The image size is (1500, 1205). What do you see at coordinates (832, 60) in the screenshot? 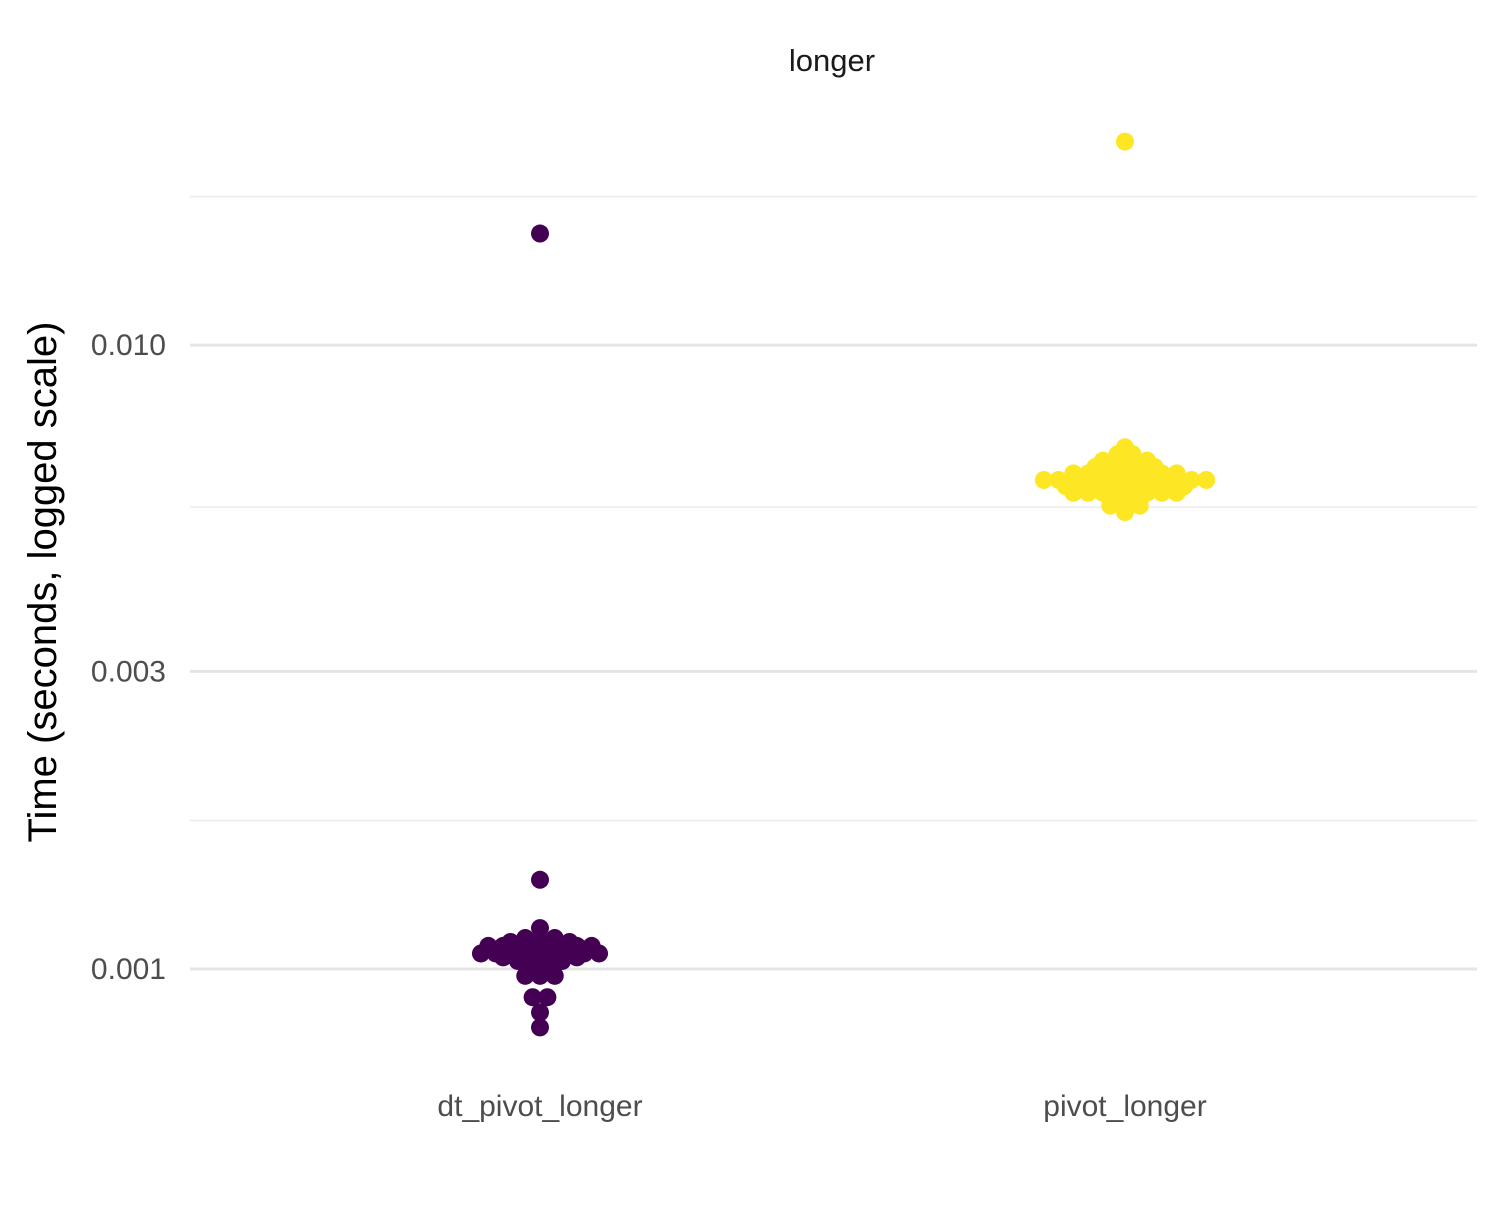
I see `facet-title: longer` at bounding box center [832, 60].